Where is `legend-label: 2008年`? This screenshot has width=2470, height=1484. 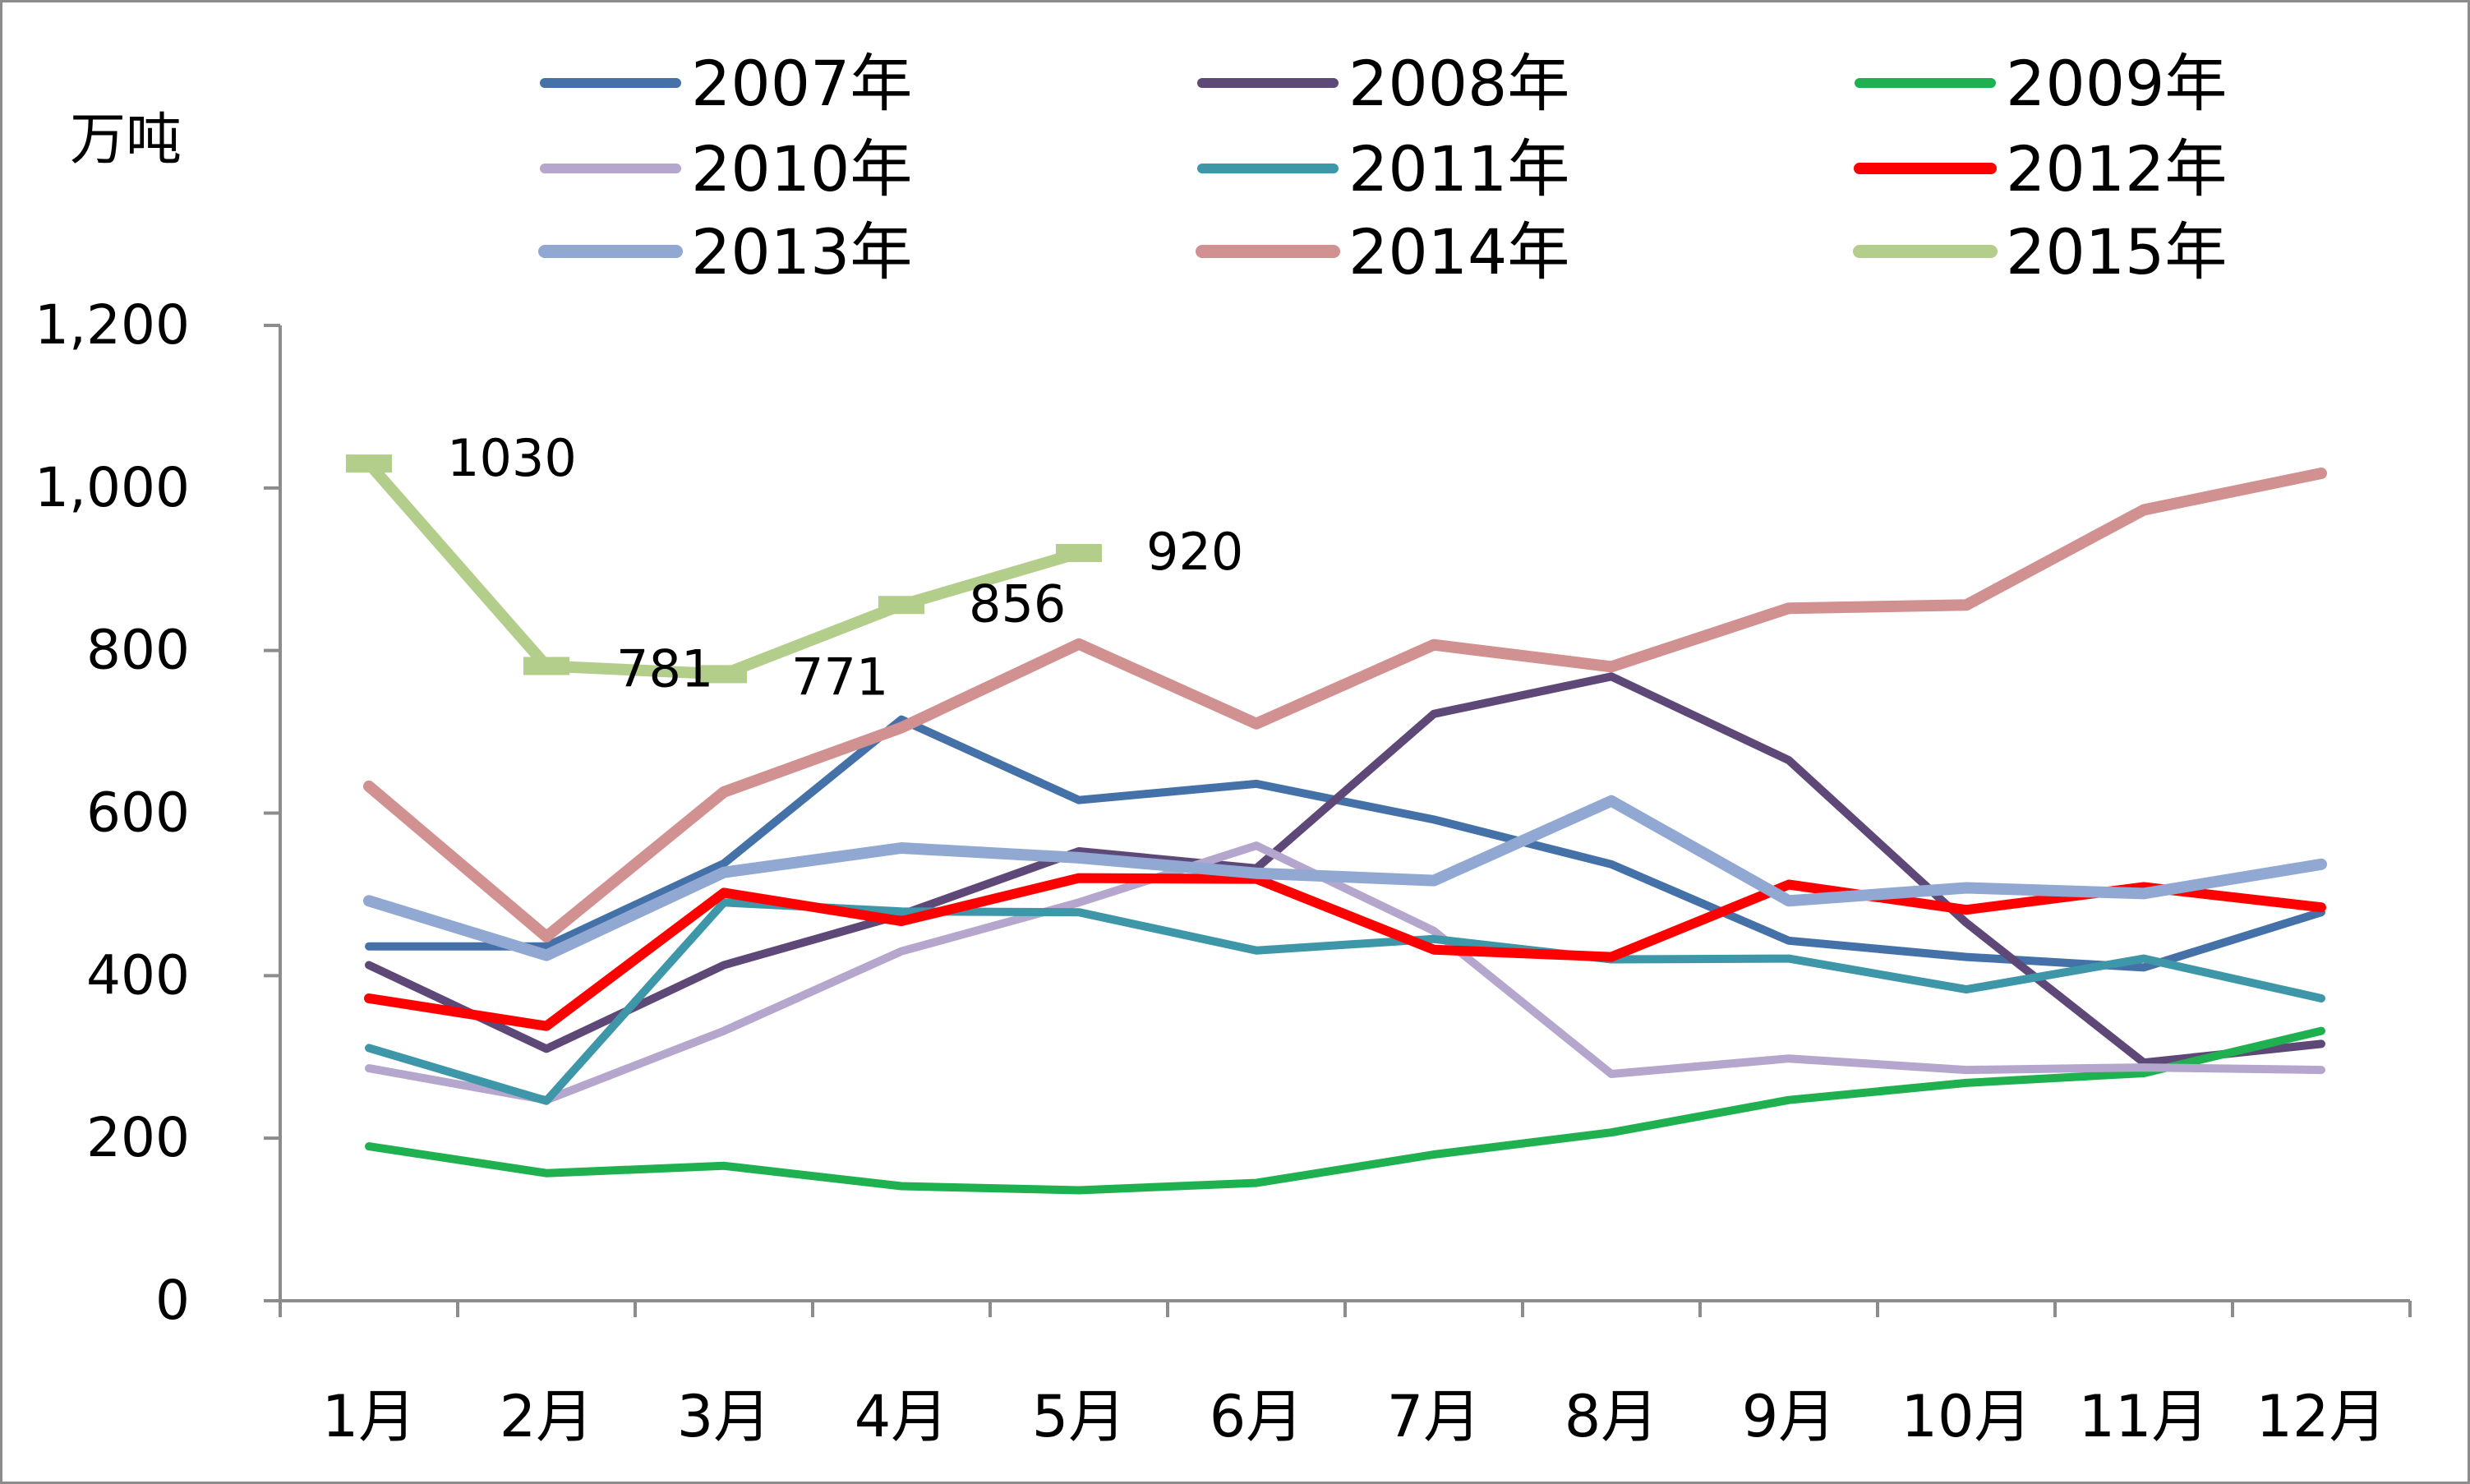 legend-label: 2008年 is located at coordinates (1458, 84).